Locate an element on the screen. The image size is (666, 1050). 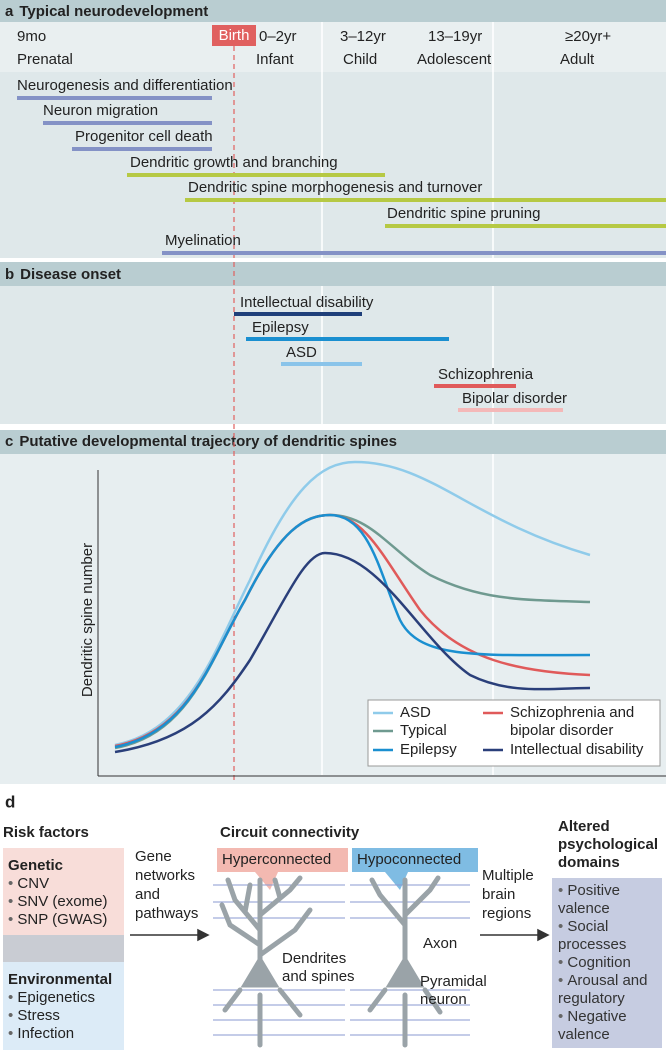
disease-label: Intellectual disability is located at coordinates (307, 302).